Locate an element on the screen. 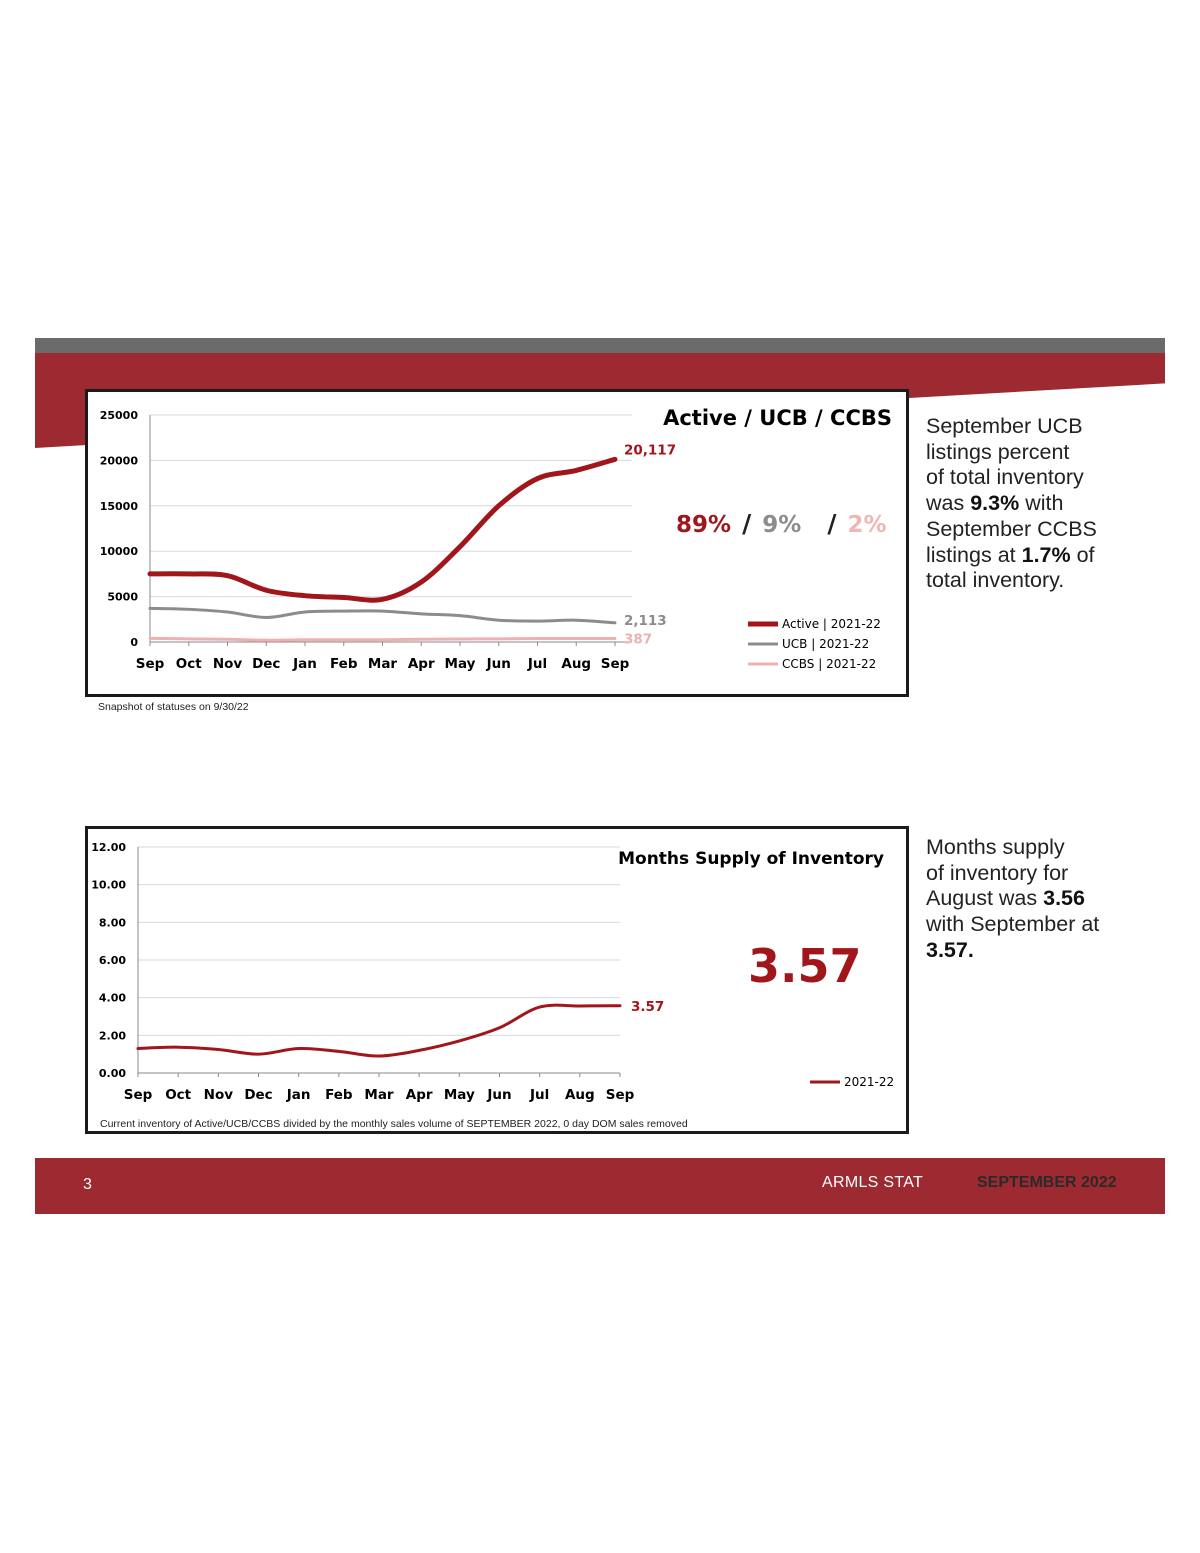  y-tick-label: 10000 is located at coordinates (119, 551).